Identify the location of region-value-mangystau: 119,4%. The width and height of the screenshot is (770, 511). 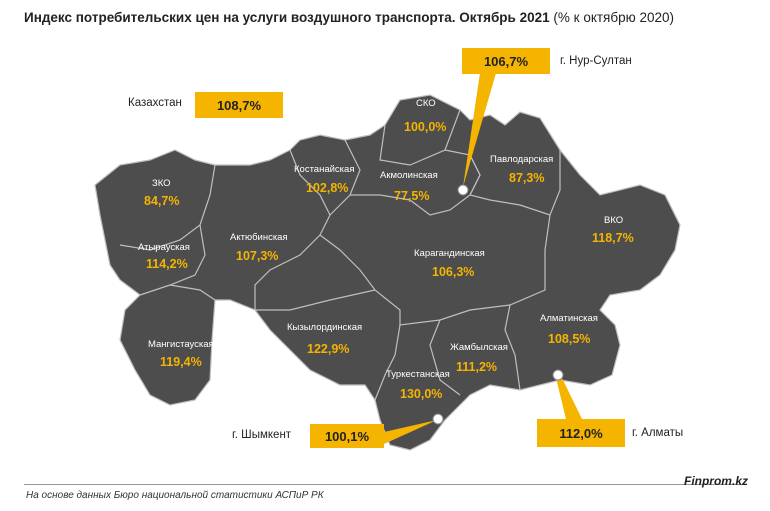
(181, 362).